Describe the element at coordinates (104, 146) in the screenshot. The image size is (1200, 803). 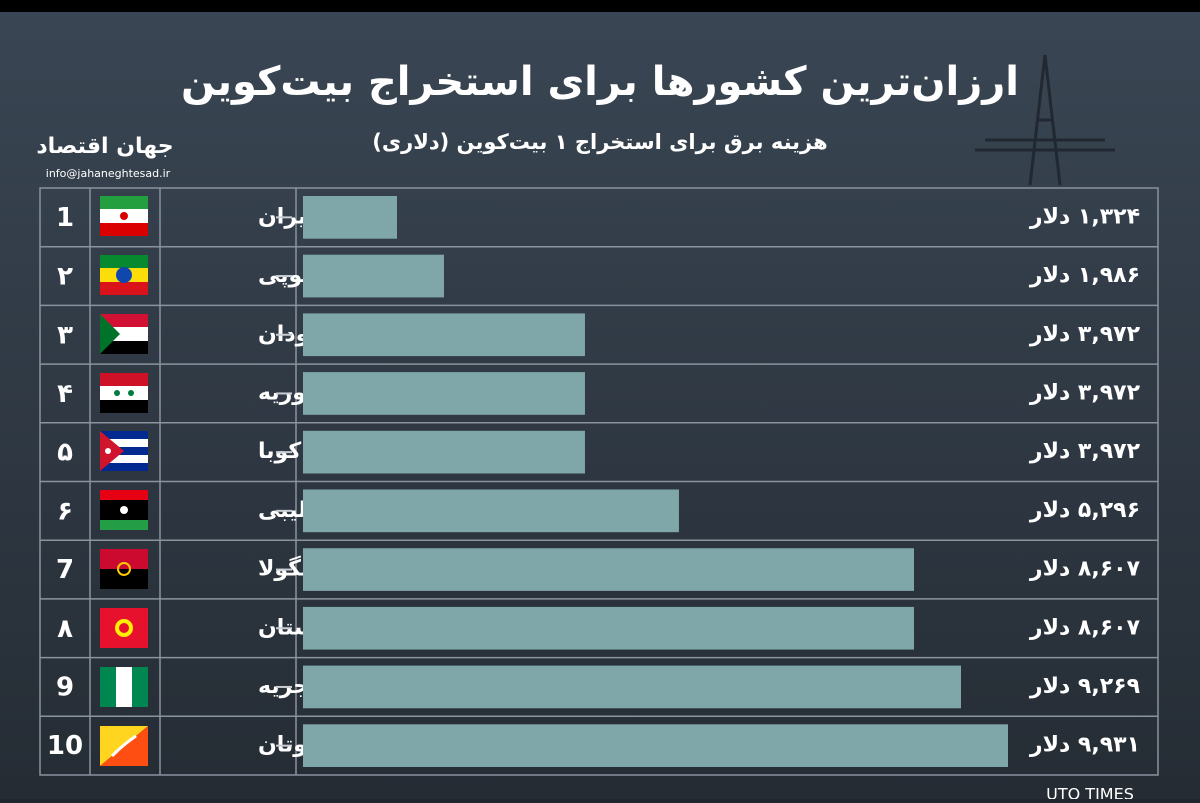
I see `logo-name: جهان اقتصاد` at that location.